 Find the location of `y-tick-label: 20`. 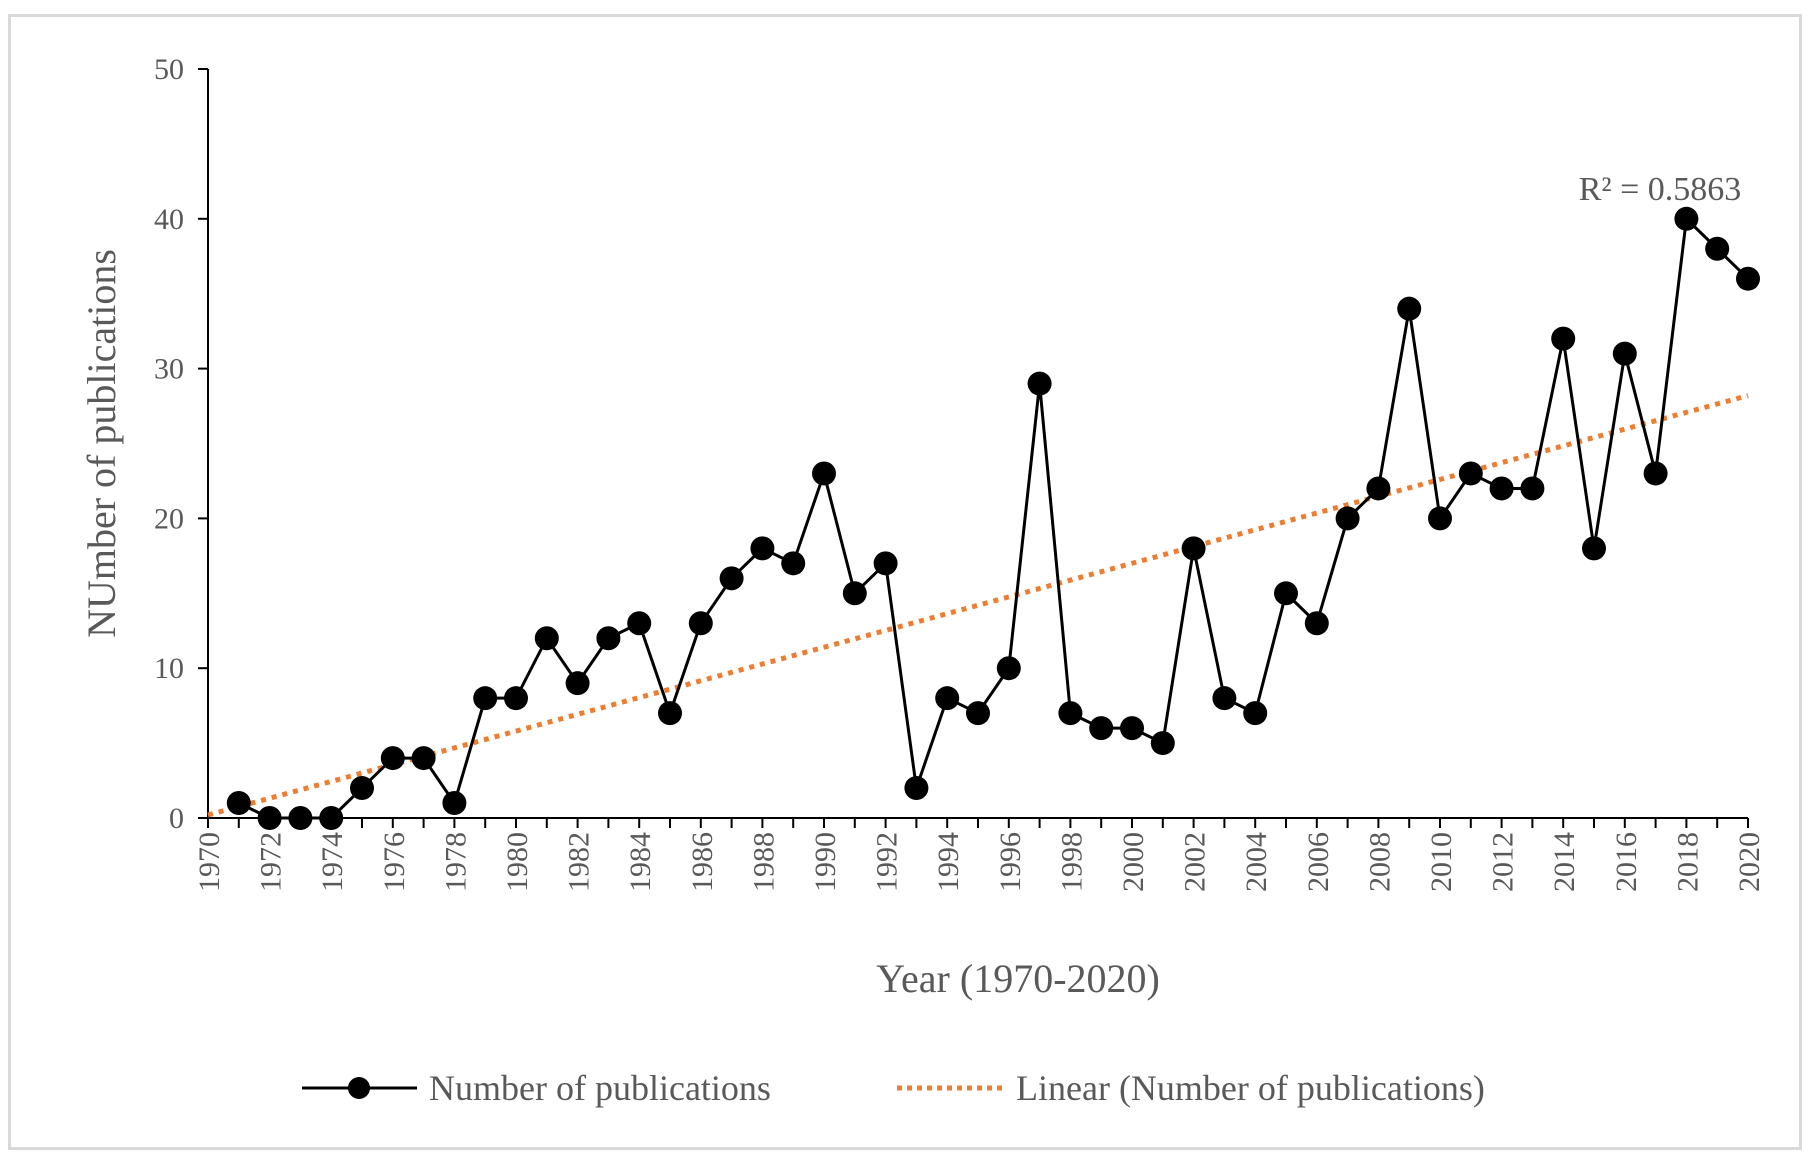

y-tick-label: 20 is located at coordinates (169, 518).